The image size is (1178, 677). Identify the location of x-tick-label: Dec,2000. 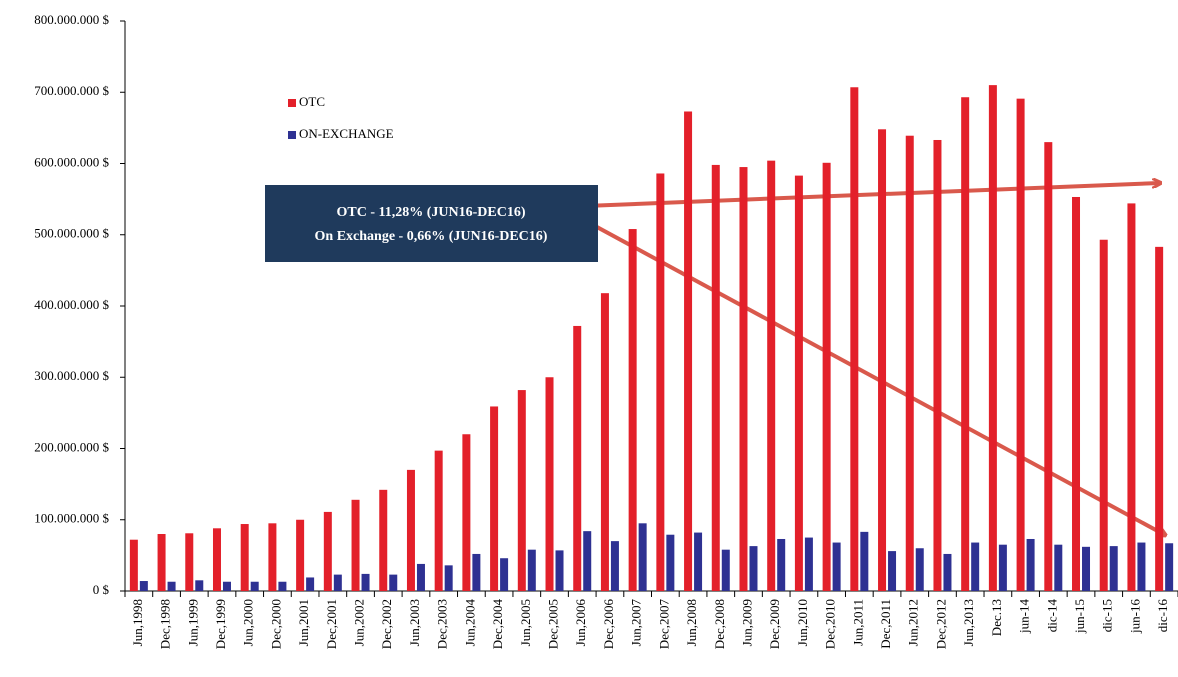
(275, 624).